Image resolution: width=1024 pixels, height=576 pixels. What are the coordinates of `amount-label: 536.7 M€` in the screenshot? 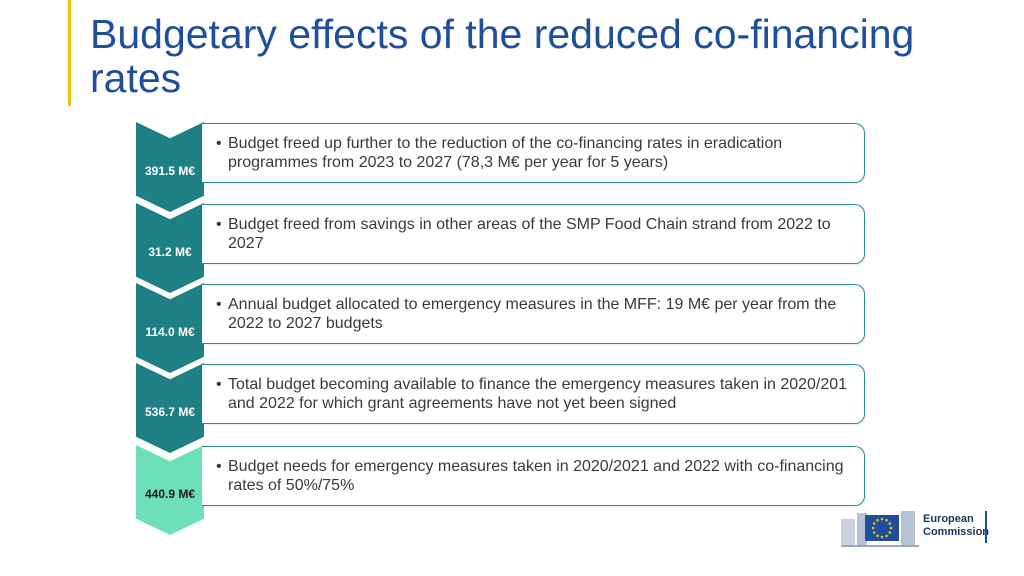 It's located at (170, 412).